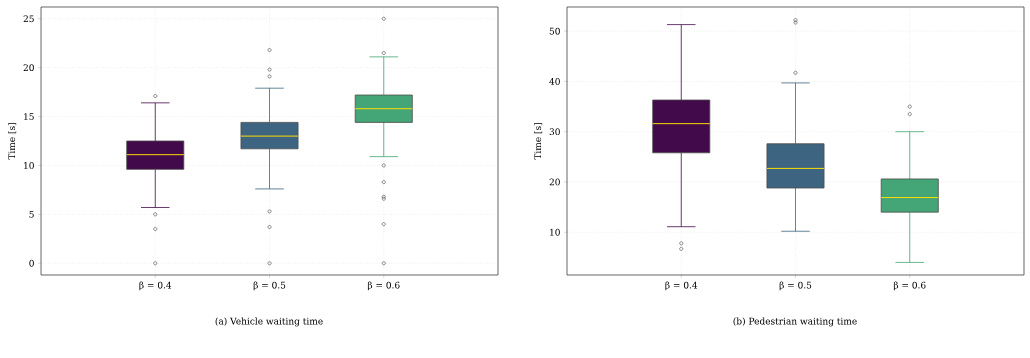  Describe the element at coordinates (31, 263) in the screenshot. I see `y-tick-label: 0` at that location.